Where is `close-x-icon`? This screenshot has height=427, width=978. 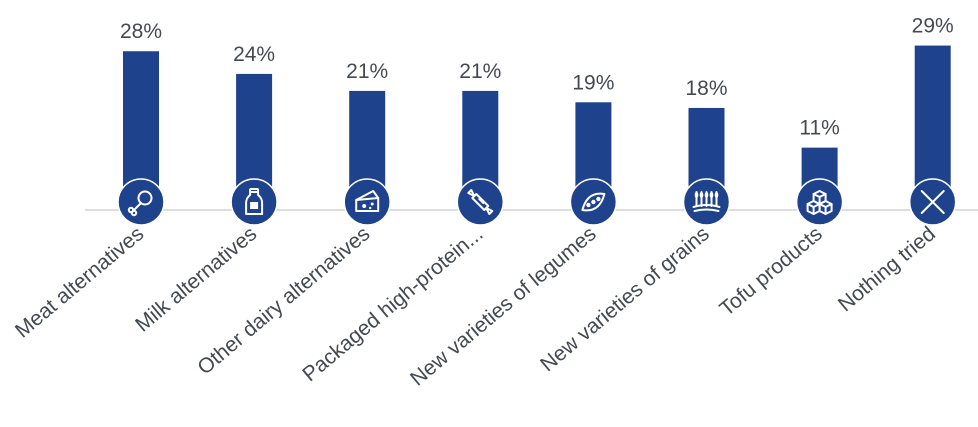
close-x-icon is located at coordinates (932, 202).